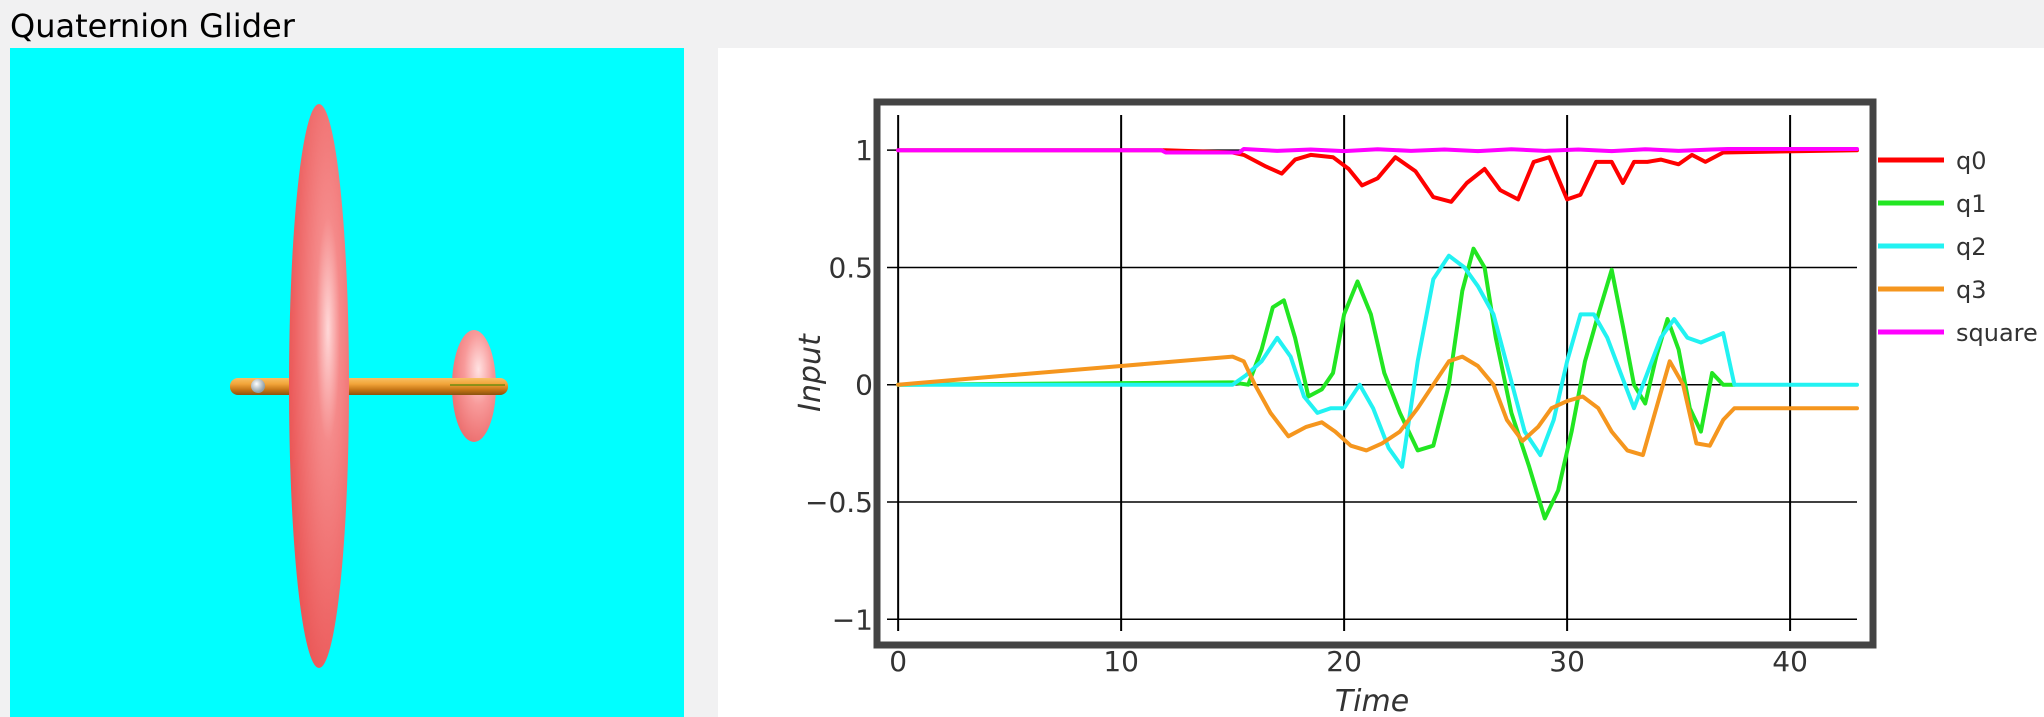 This screenshot has height=717, width=2044. Describe the element at coordinates (1971, 247) in the screenshot. I see `legend-label-q2: q2` at that location.